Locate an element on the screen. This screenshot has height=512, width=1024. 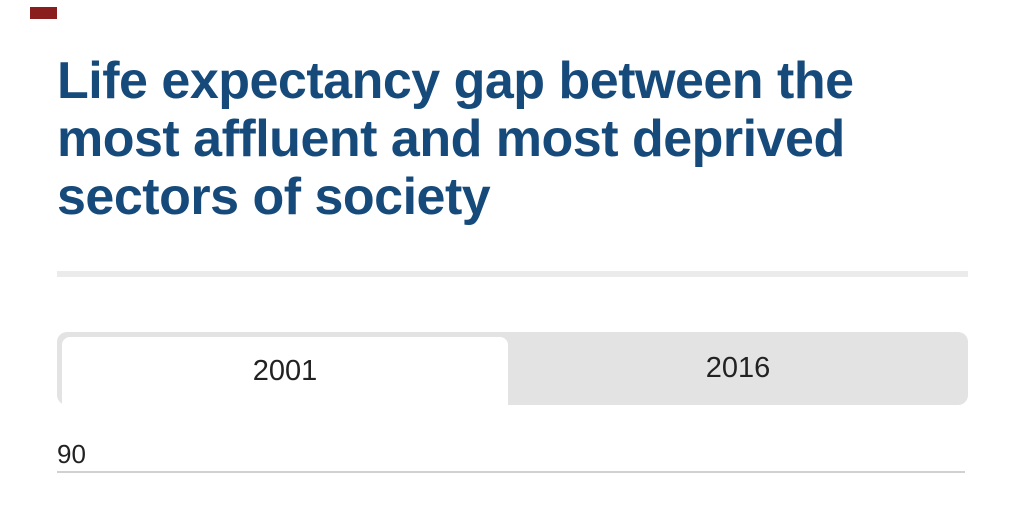
title-line-2: most affluent and most deprived is located at coordinates (451, 139).